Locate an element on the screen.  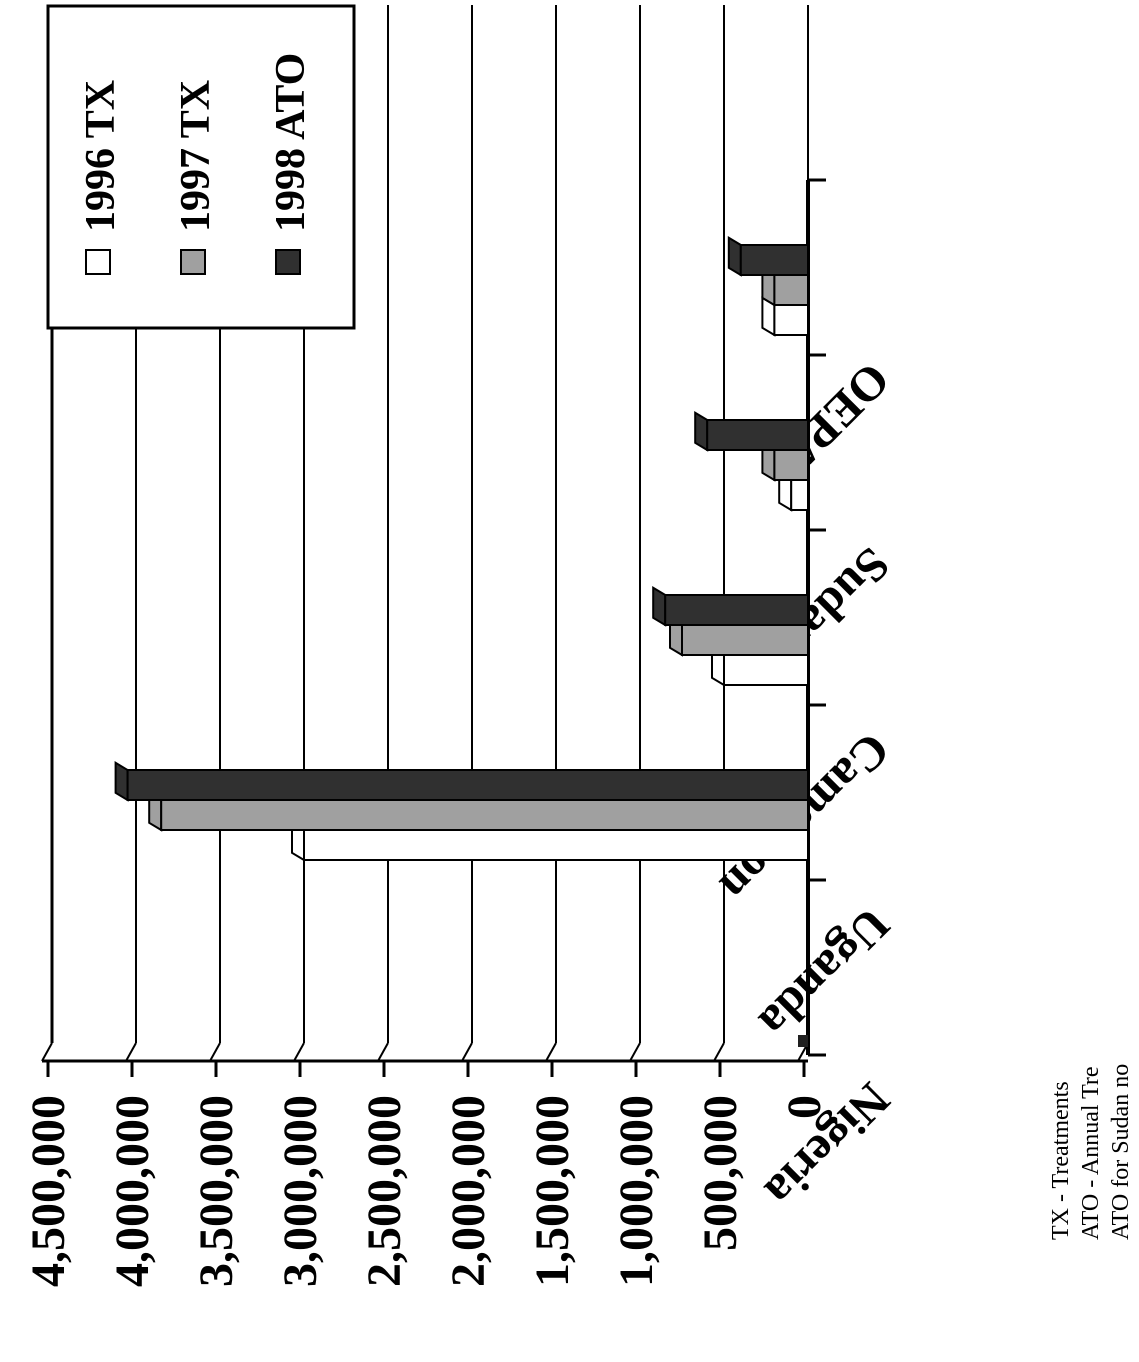
value-tick-label: 1,500,000 is located at coordinates (552, 1191).